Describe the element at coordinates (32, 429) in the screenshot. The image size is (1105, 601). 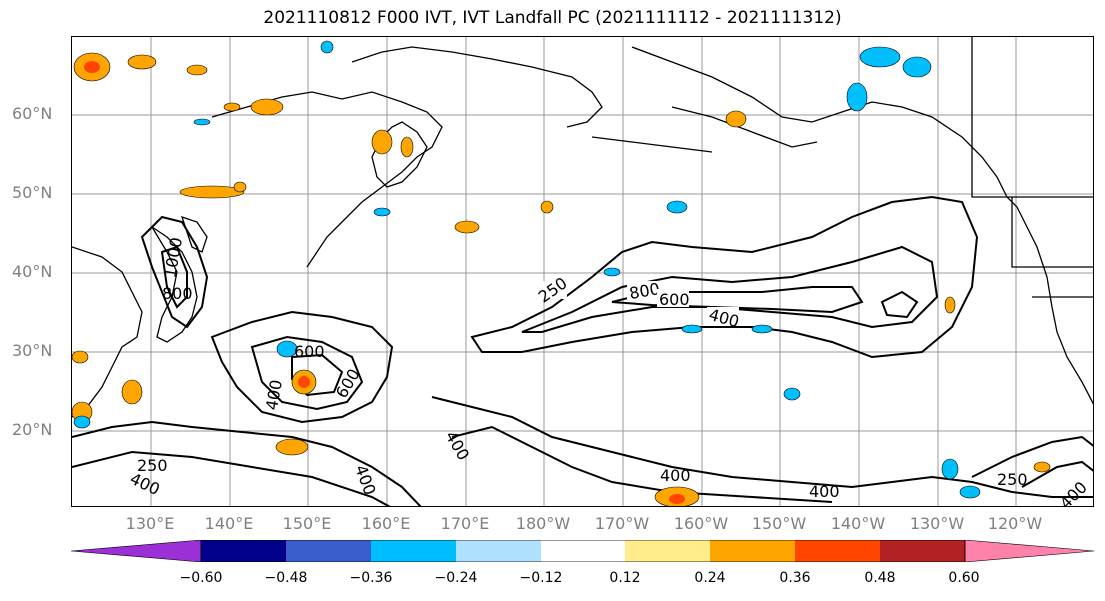
I see `lat-label-20n: 20°N` at that location.